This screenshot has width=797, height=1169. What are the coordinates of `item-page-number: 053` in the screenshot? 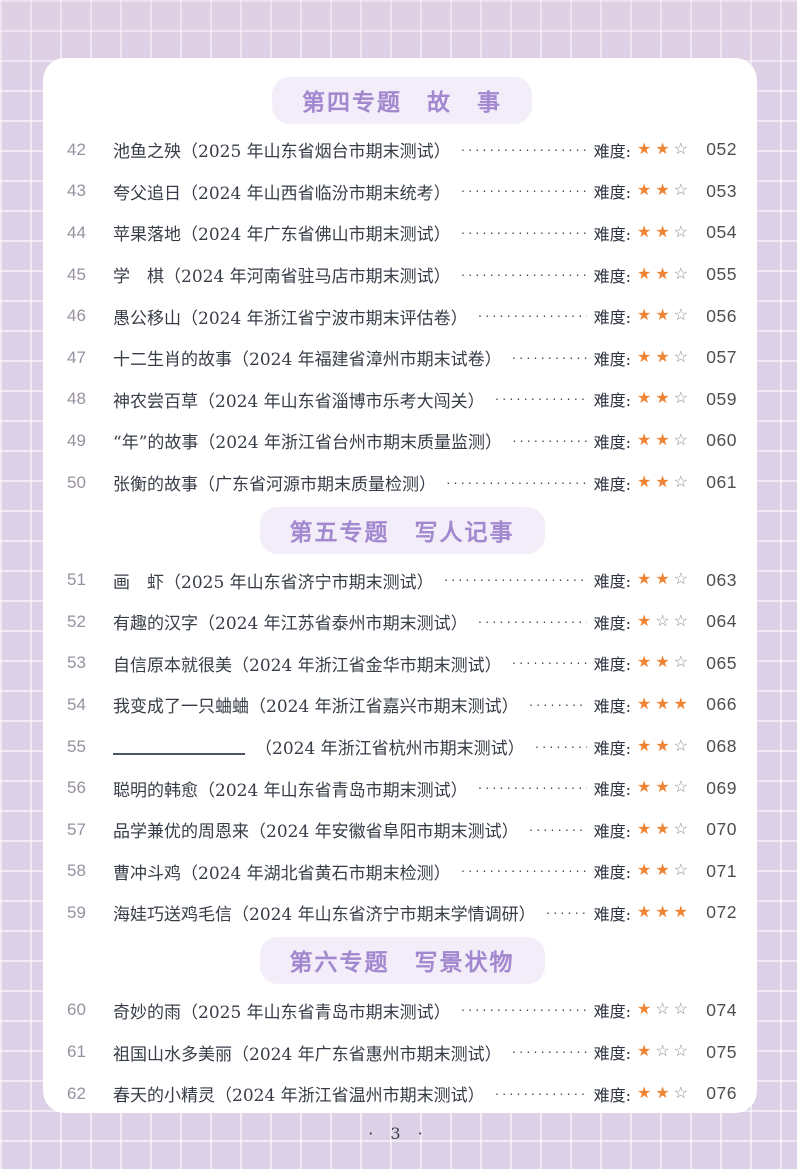 It's located at (721, 190).